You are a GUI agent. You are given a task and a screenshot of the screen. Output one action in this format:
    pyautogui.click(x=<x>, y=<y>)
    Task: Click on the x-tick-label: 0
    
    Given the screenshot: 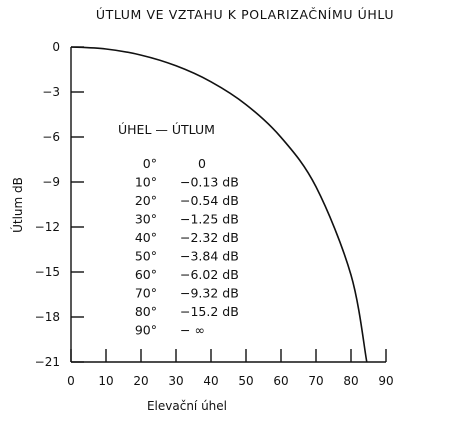 What is the action you would take?
    pyautogui.click(x=71, y=381)
    